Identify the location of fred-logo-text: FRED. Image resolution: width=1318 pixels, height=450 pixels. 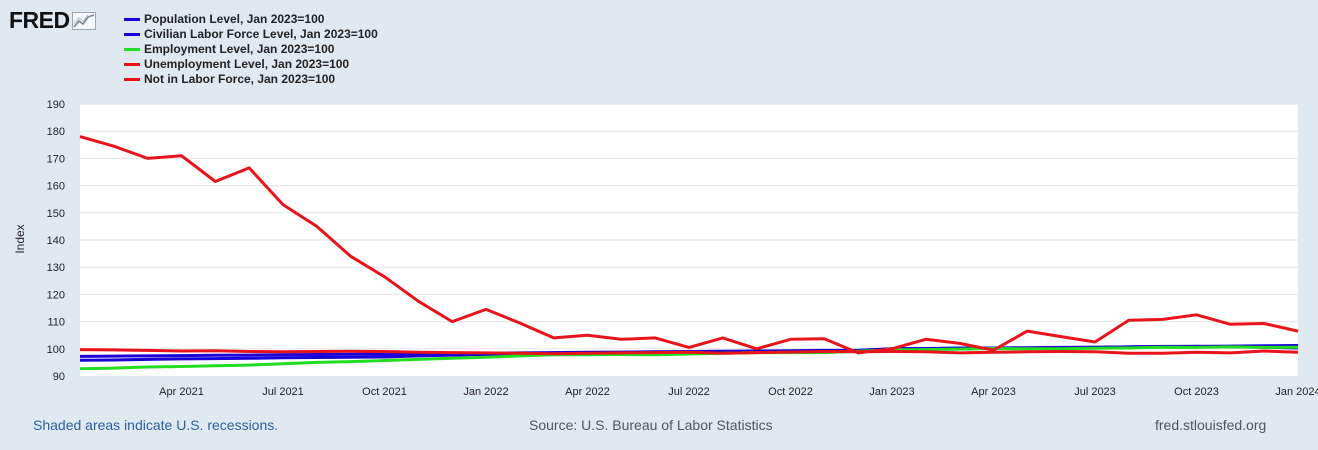
(39, 20).